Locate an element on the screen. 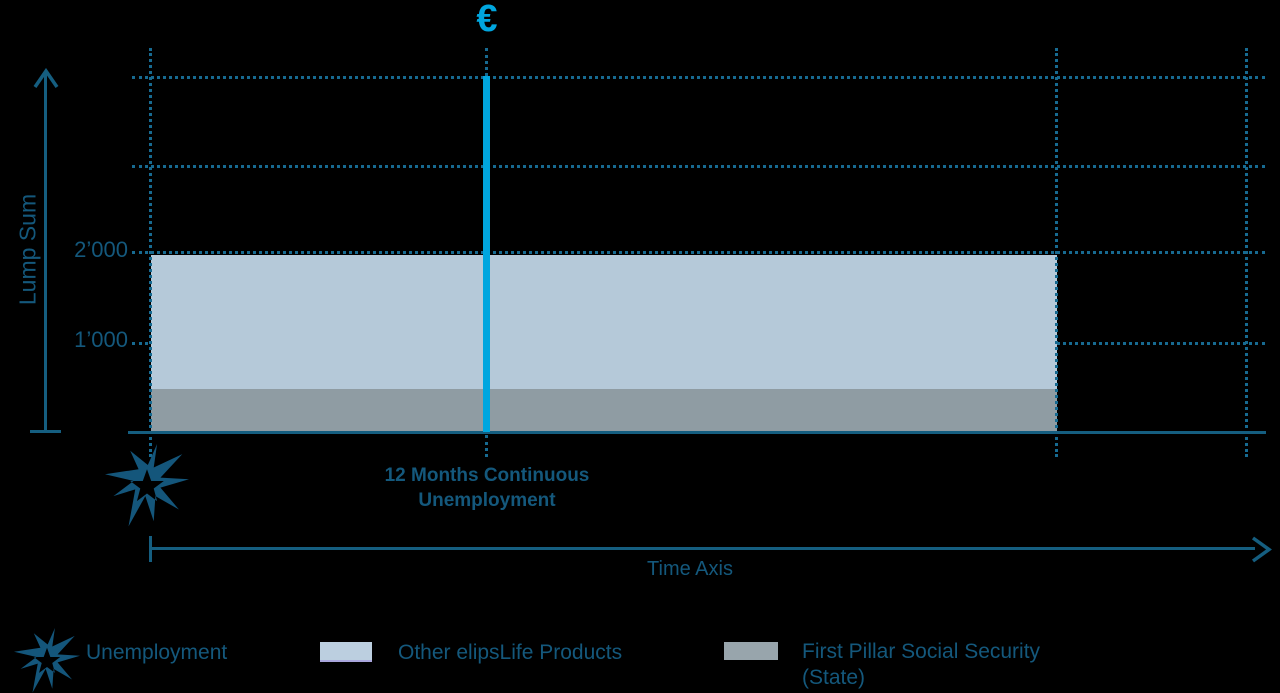 The height and width of the screenshot is (693, 1280). y-axis-label: Lump Sum is located at coordinates (27, 249).